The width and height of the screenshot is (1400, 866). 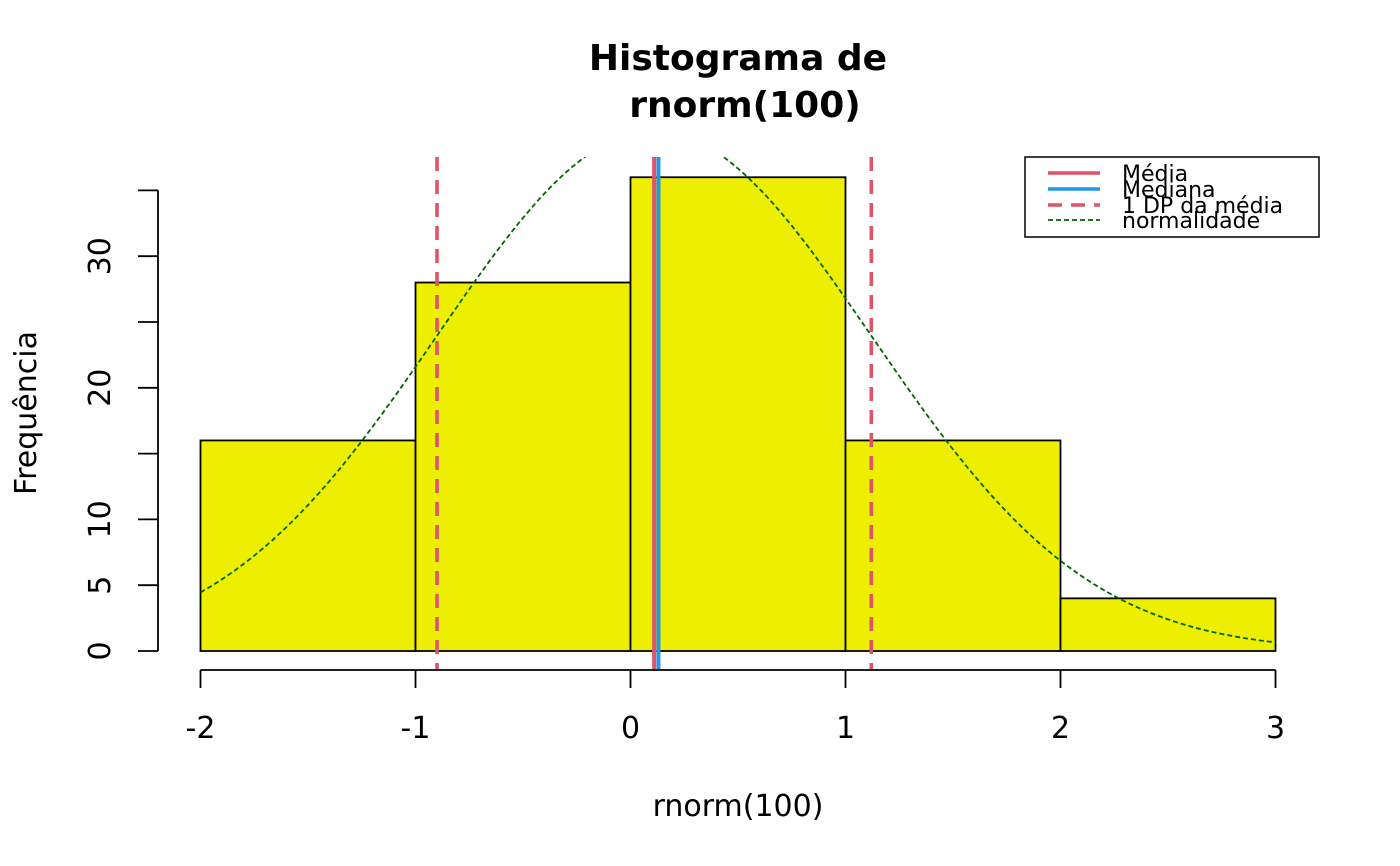 I want to click on legend-box, so click(x=1172, y=197).